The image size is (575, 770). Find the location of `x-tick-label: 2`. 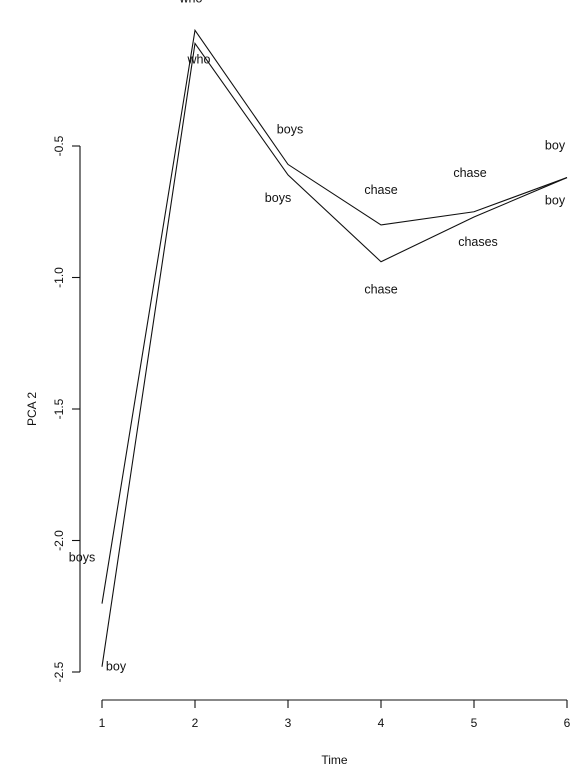

x-tick-label: 2 is located at coordinates (195, 723).